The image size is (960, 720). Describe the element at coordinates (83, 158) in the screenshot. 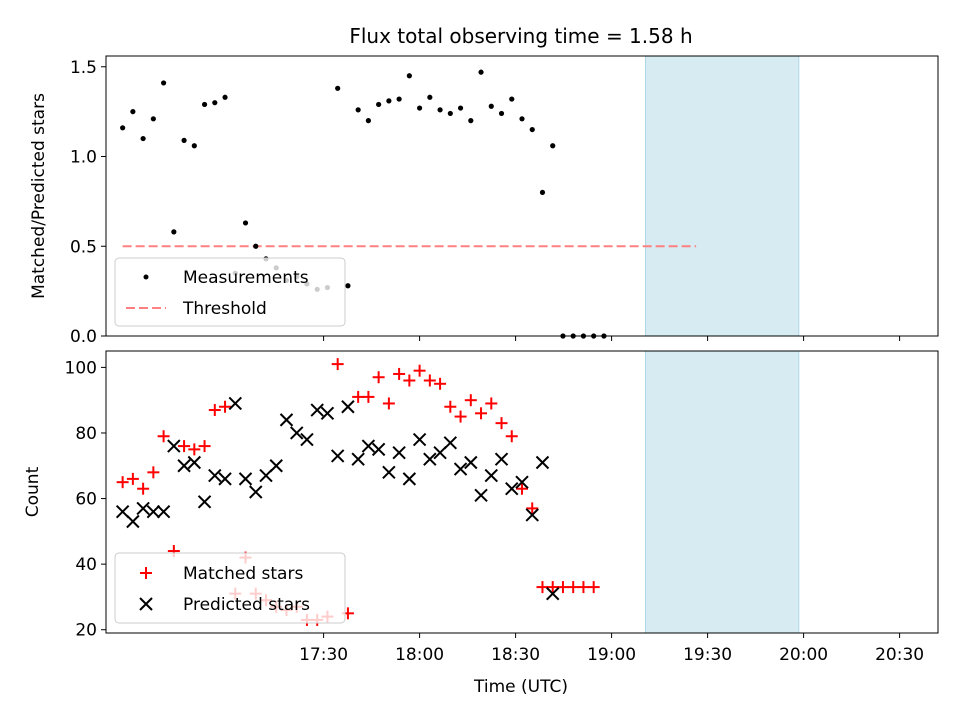

I see `top-y-tick-label: 1.0` at that location.